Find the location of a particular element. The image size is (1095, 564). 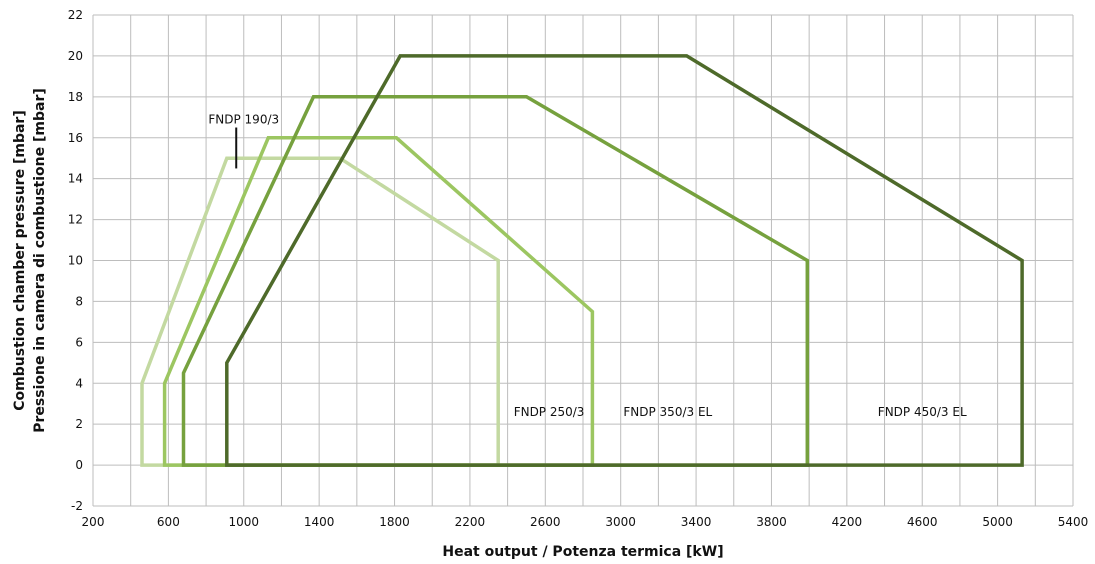

series-annotation-label: FNDP 250/3 is located at coordinates (549, 412).